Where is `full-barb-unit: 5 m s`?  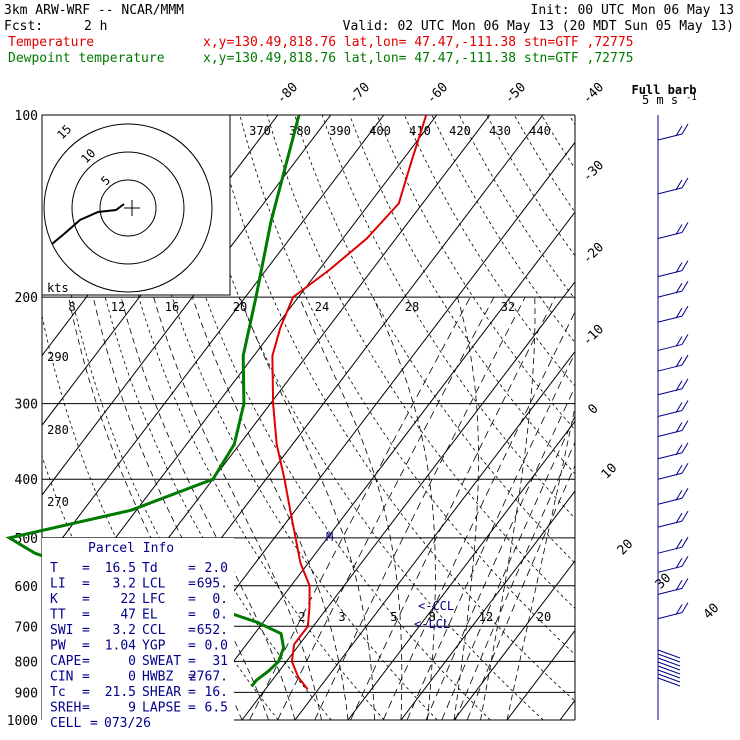 full-barb-unit: 5 m s is located at coordinates (660, 100).